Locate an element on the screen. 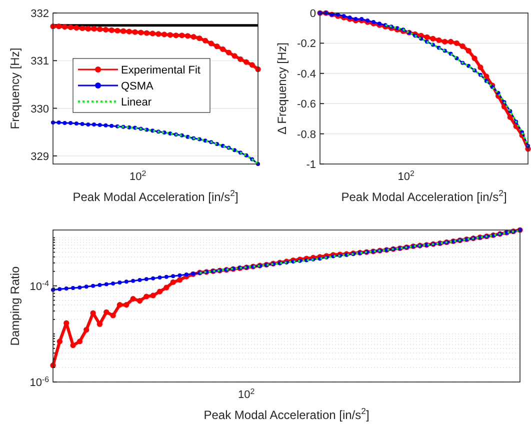 Image resolution: width=531 pixels, height=436 pixels. y-tick-label: 330 is located at coordinates (39, 109).